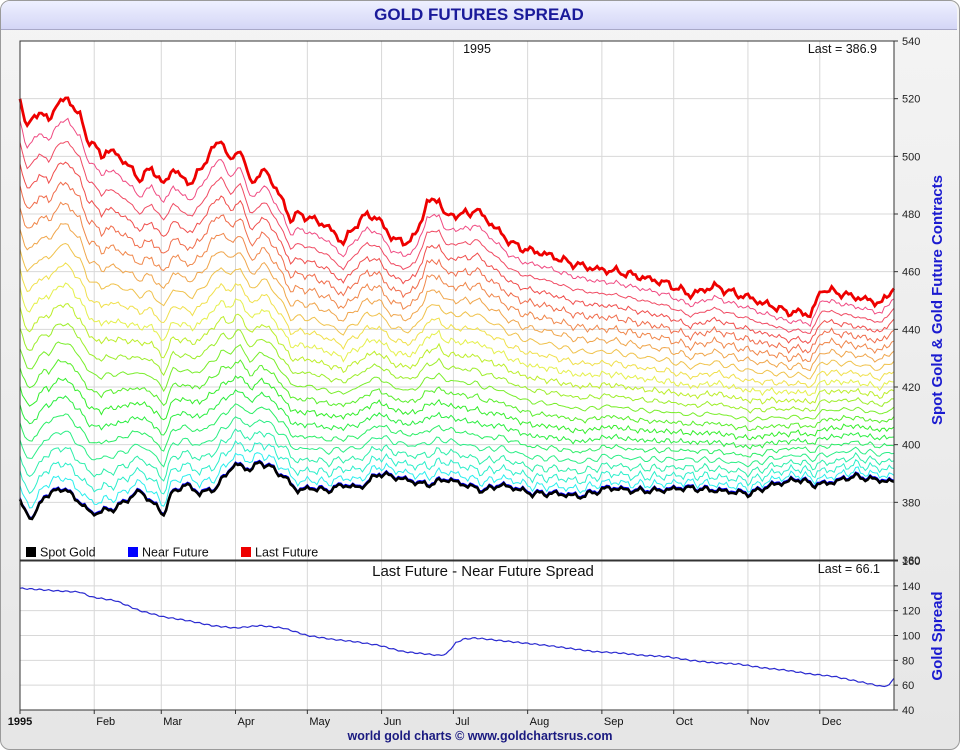 The height and width of the screenshot is (750, 960). I want to click on upper-y-tick-label: 540, so click(911, 42).